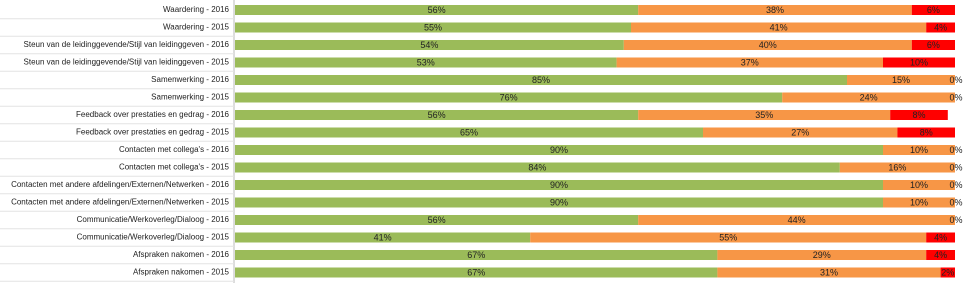  I want to click on data-label: 38%, so click(775, 10).